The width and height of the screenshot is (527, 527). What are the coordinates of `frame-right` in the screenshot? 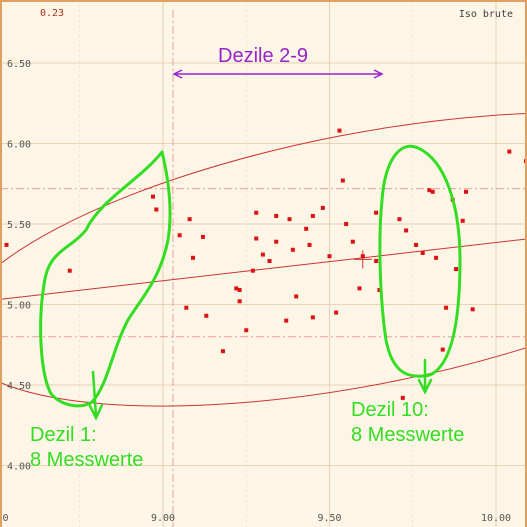 It's located at (526, 263).